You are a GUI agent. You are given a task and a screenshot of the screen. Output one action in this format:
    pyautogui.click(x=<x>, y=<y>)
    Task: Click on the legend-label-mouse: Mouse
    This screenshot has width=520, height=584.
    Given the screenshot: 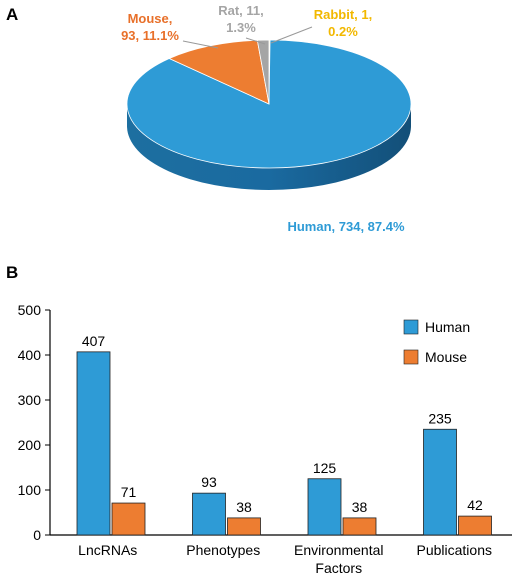 What is the action you would take?
    pyautogui.click(x=446, y=357)
    